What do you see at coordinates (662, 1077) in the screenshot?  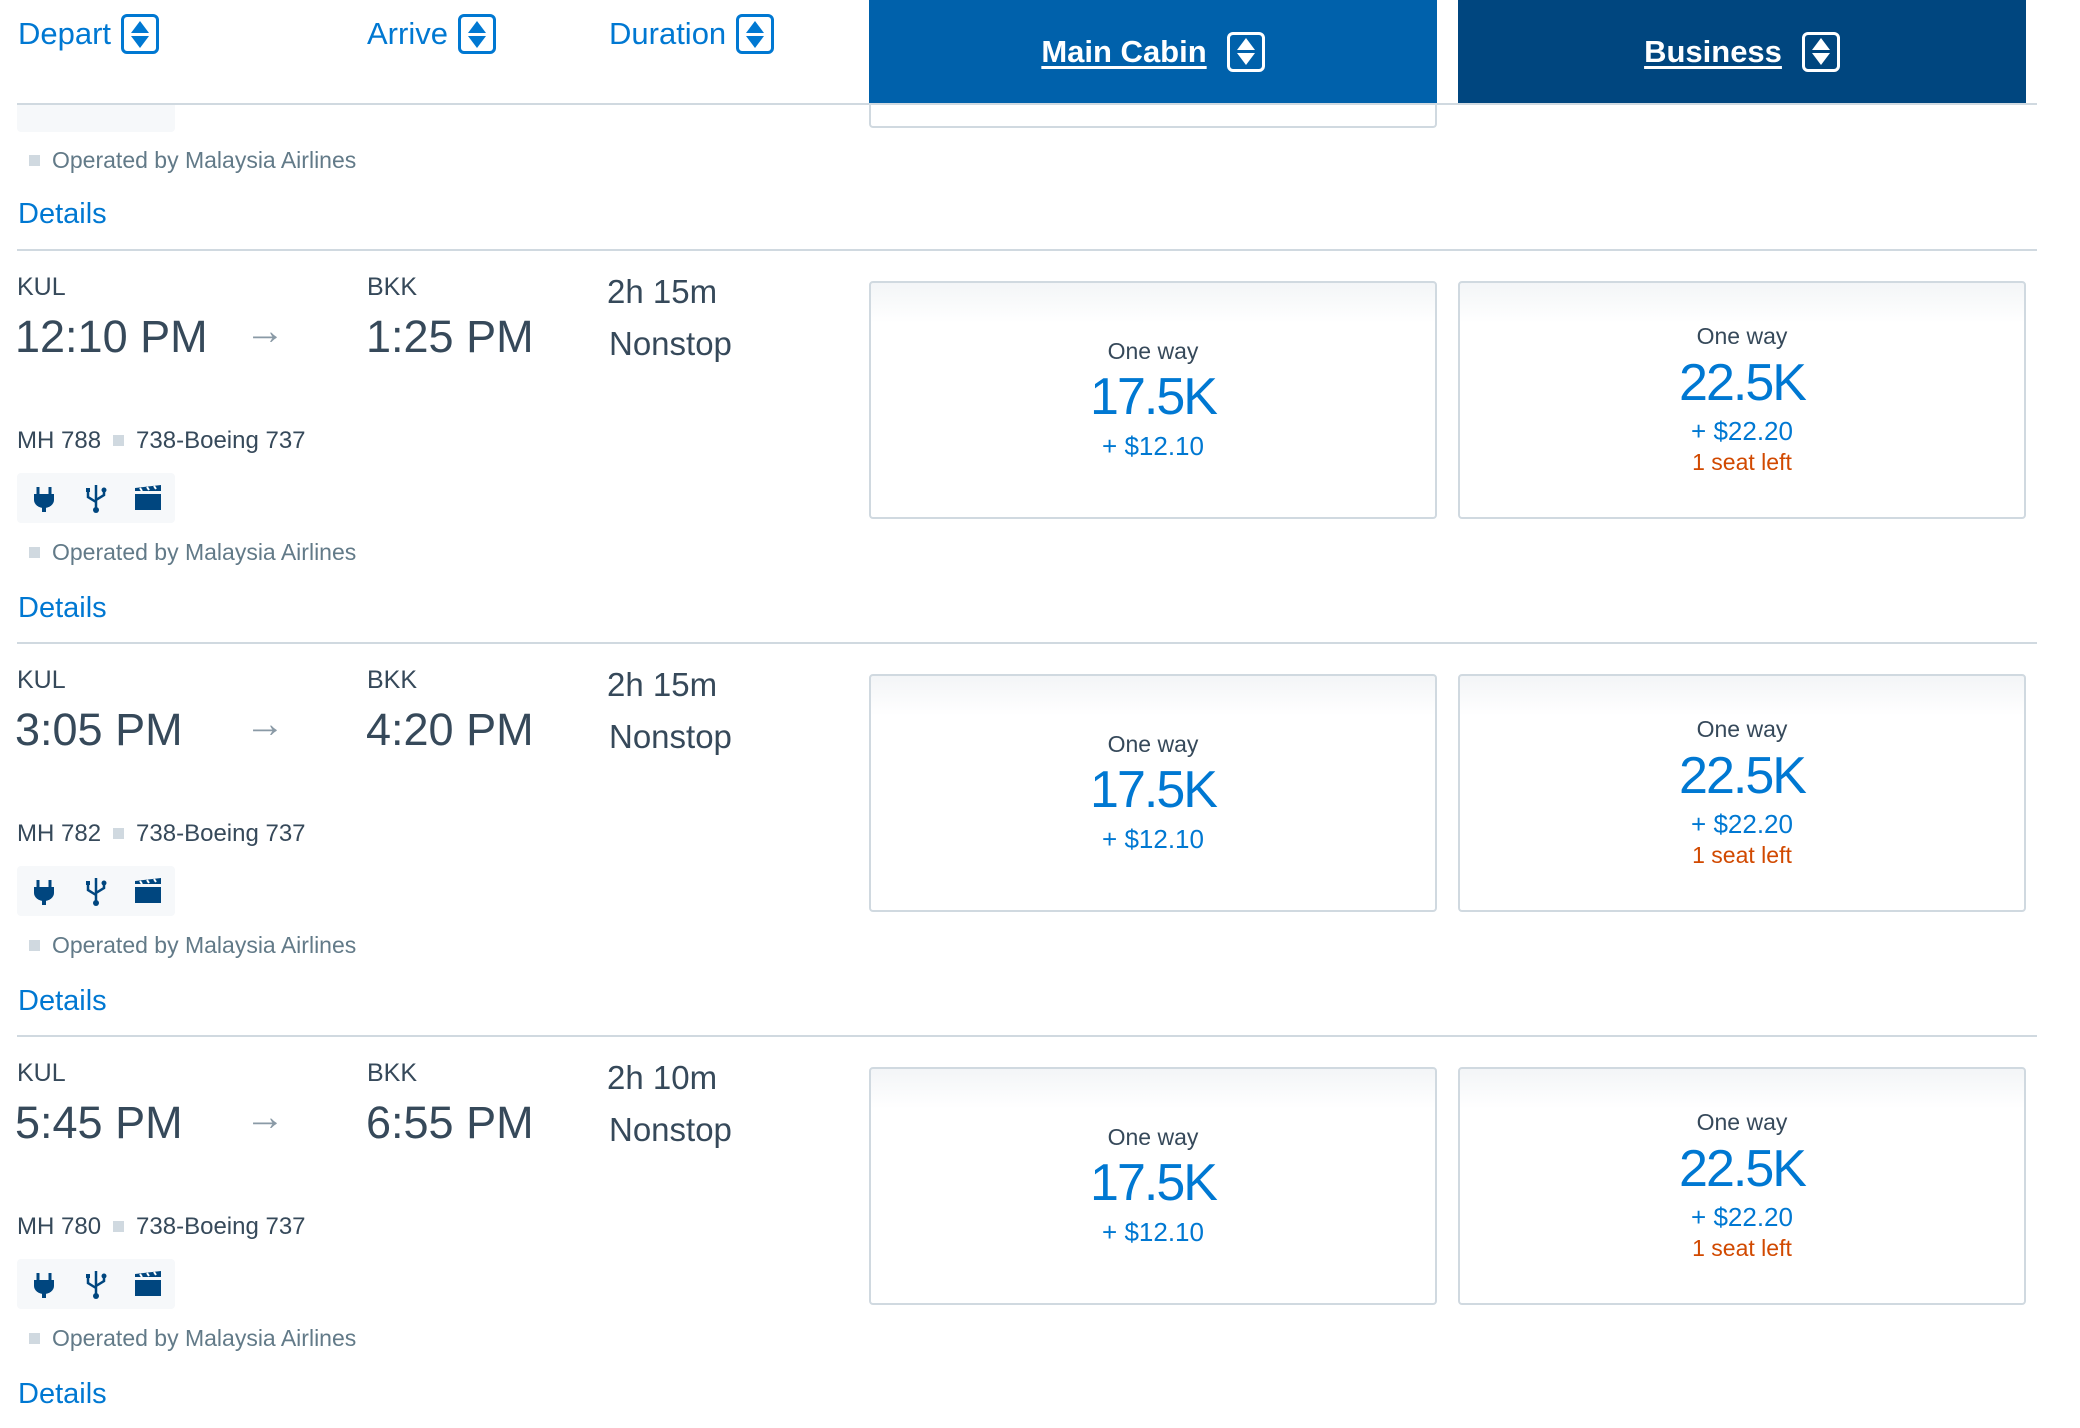 I see `duration: 2h 10m` at bounding box center [662, 1077].